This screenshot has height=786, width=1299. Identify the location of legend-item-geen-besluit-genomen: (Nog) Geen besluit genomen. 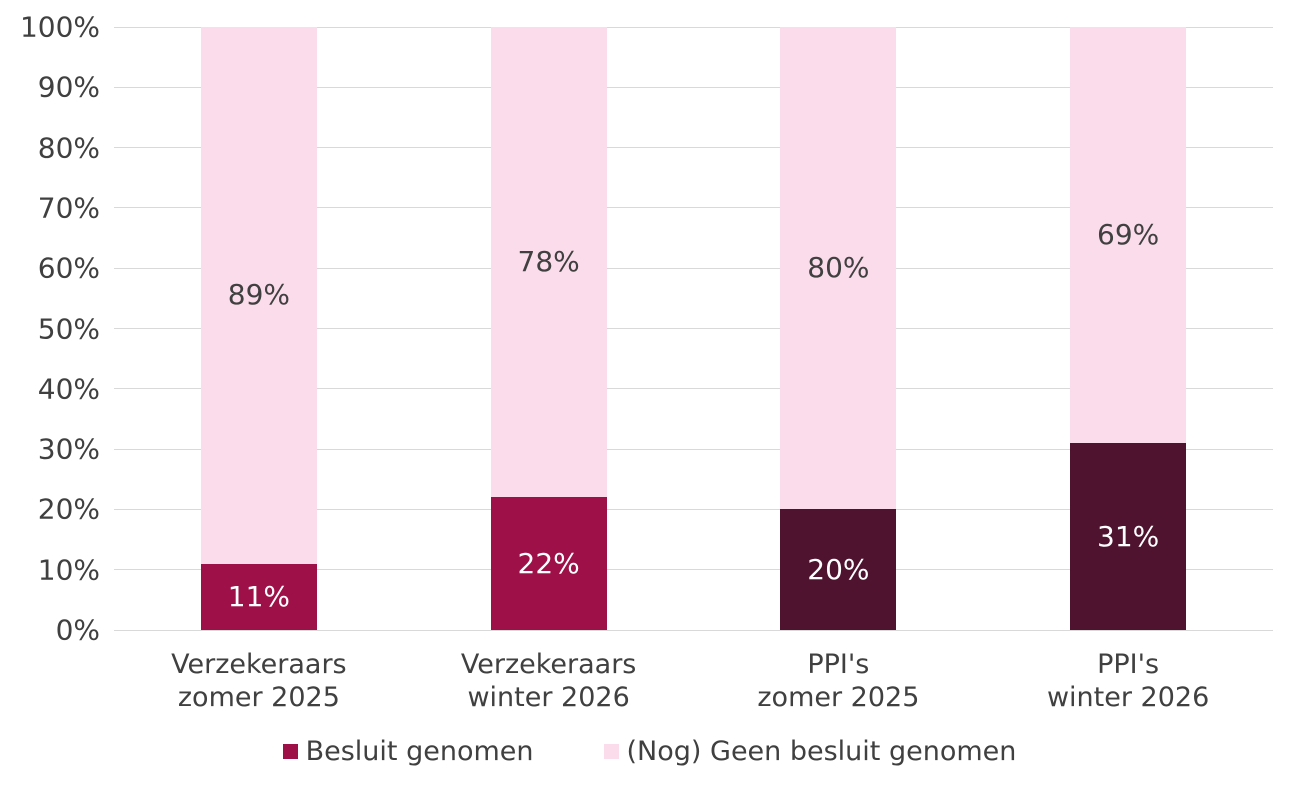
(810, 751).